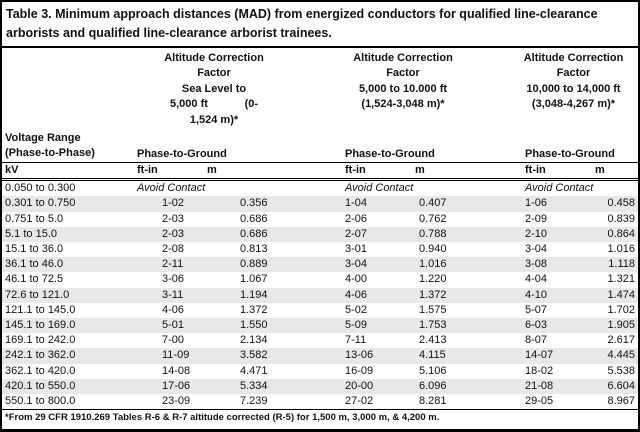 The width and height of the screenshot is (640, 432). Describe the element at coordinates (536, 294) in the screenshot. I see `cell-ftin-g3: 4-10` at that location.